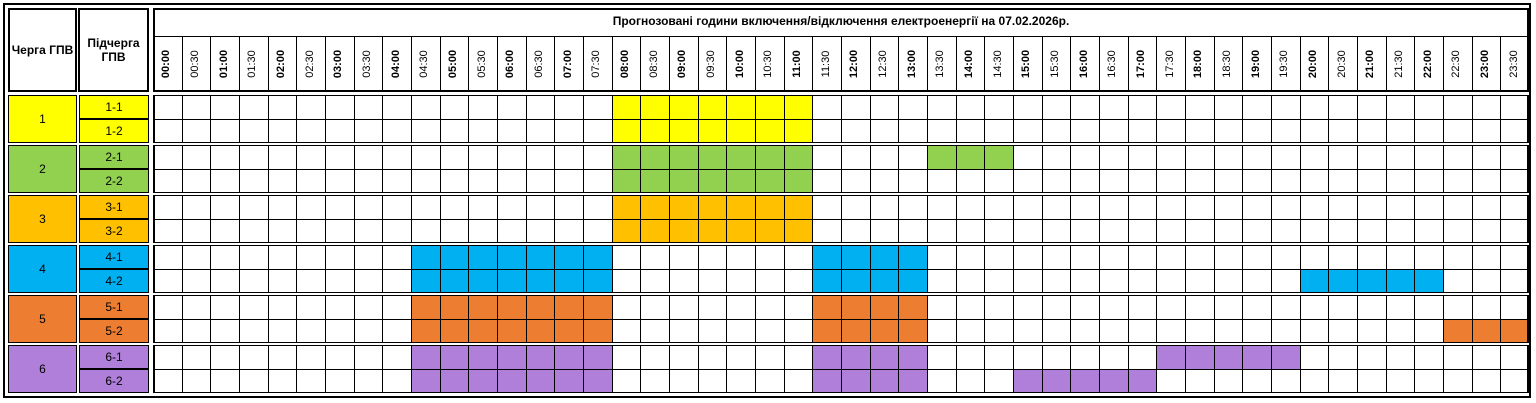  I want to click on time-label: 14:00, so click(969, 64).